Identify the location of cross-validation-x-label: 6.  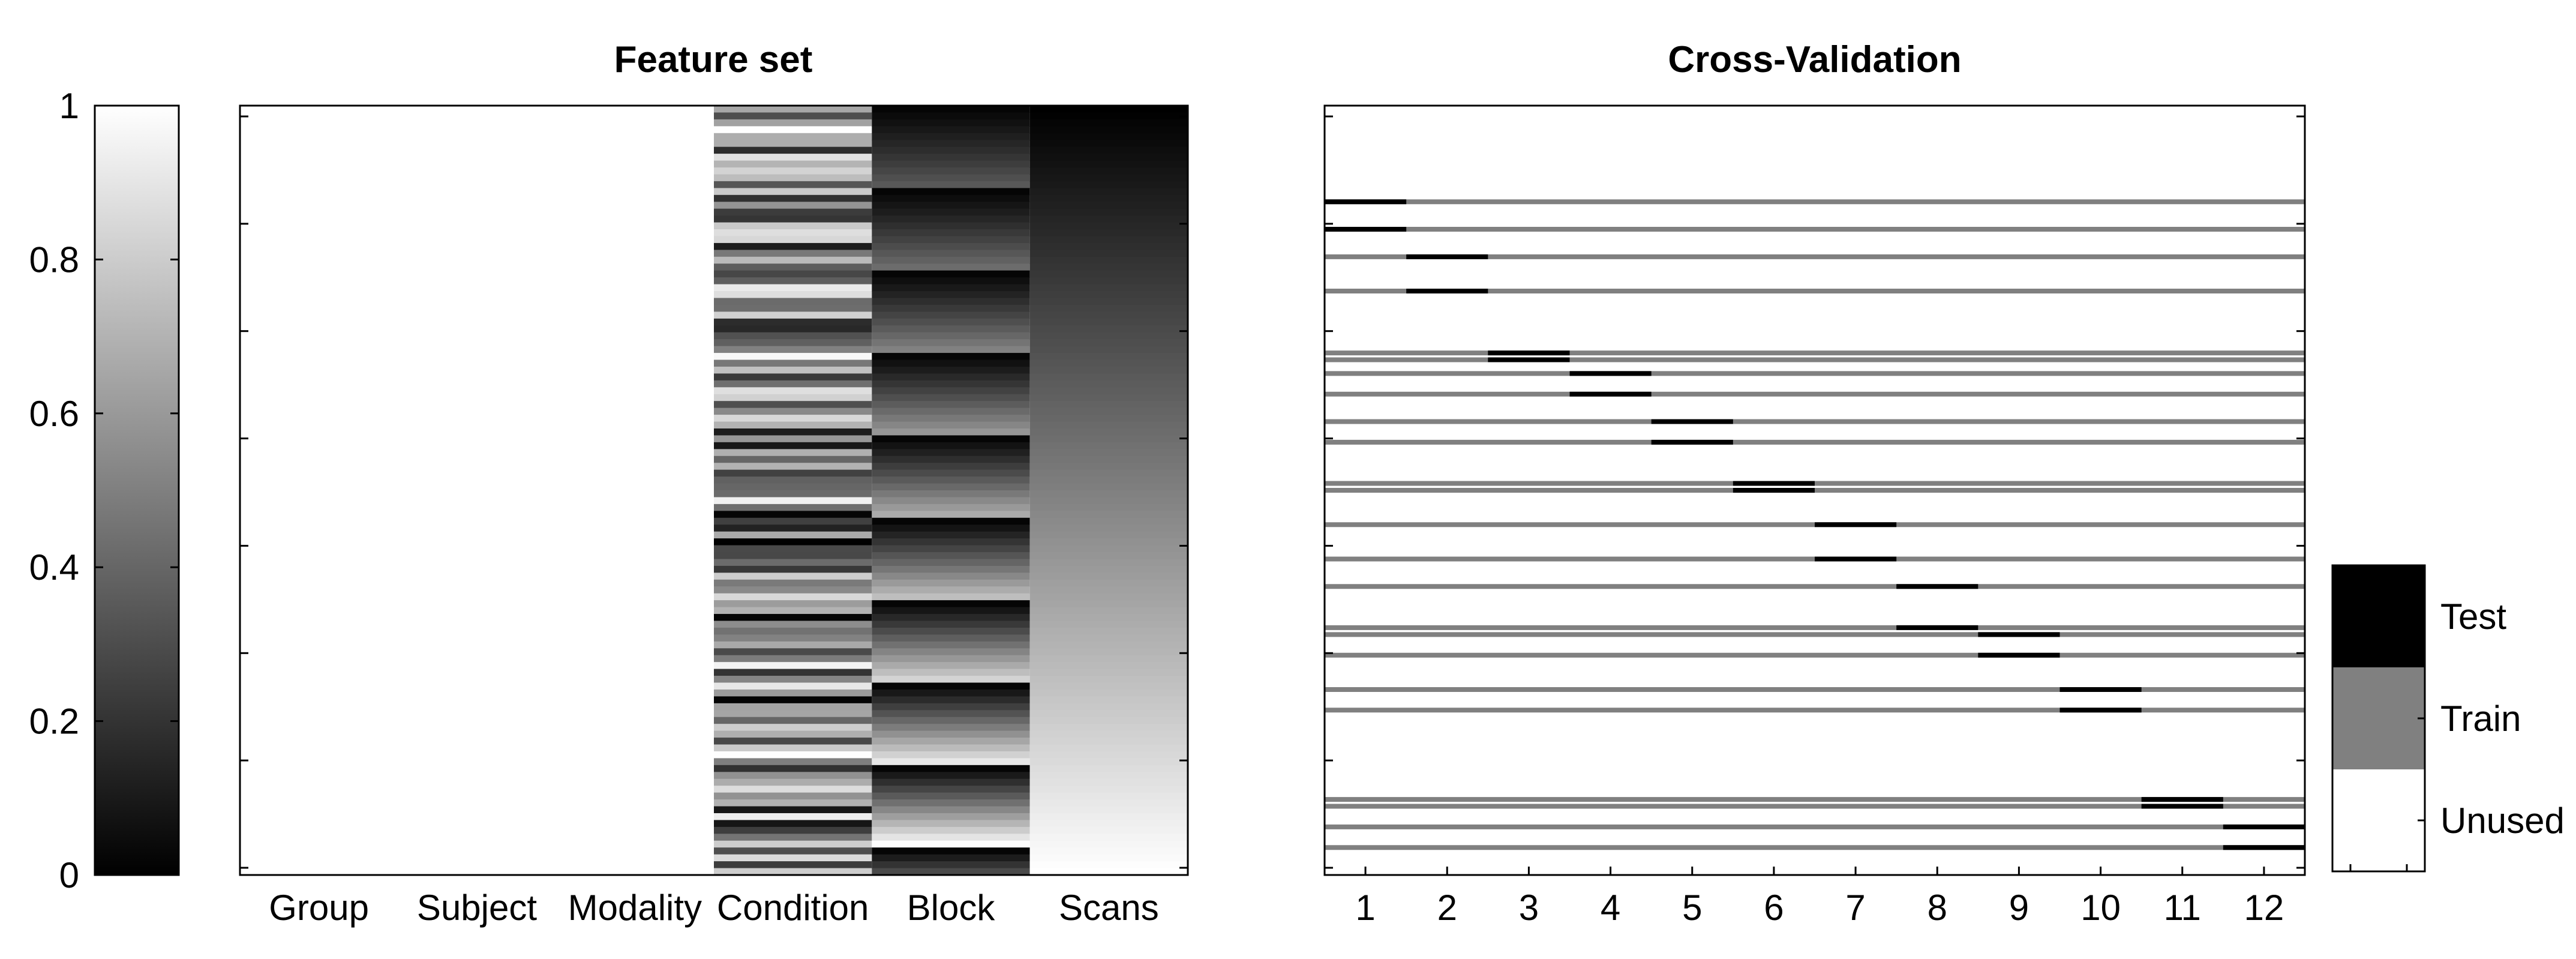
(1774, 908).